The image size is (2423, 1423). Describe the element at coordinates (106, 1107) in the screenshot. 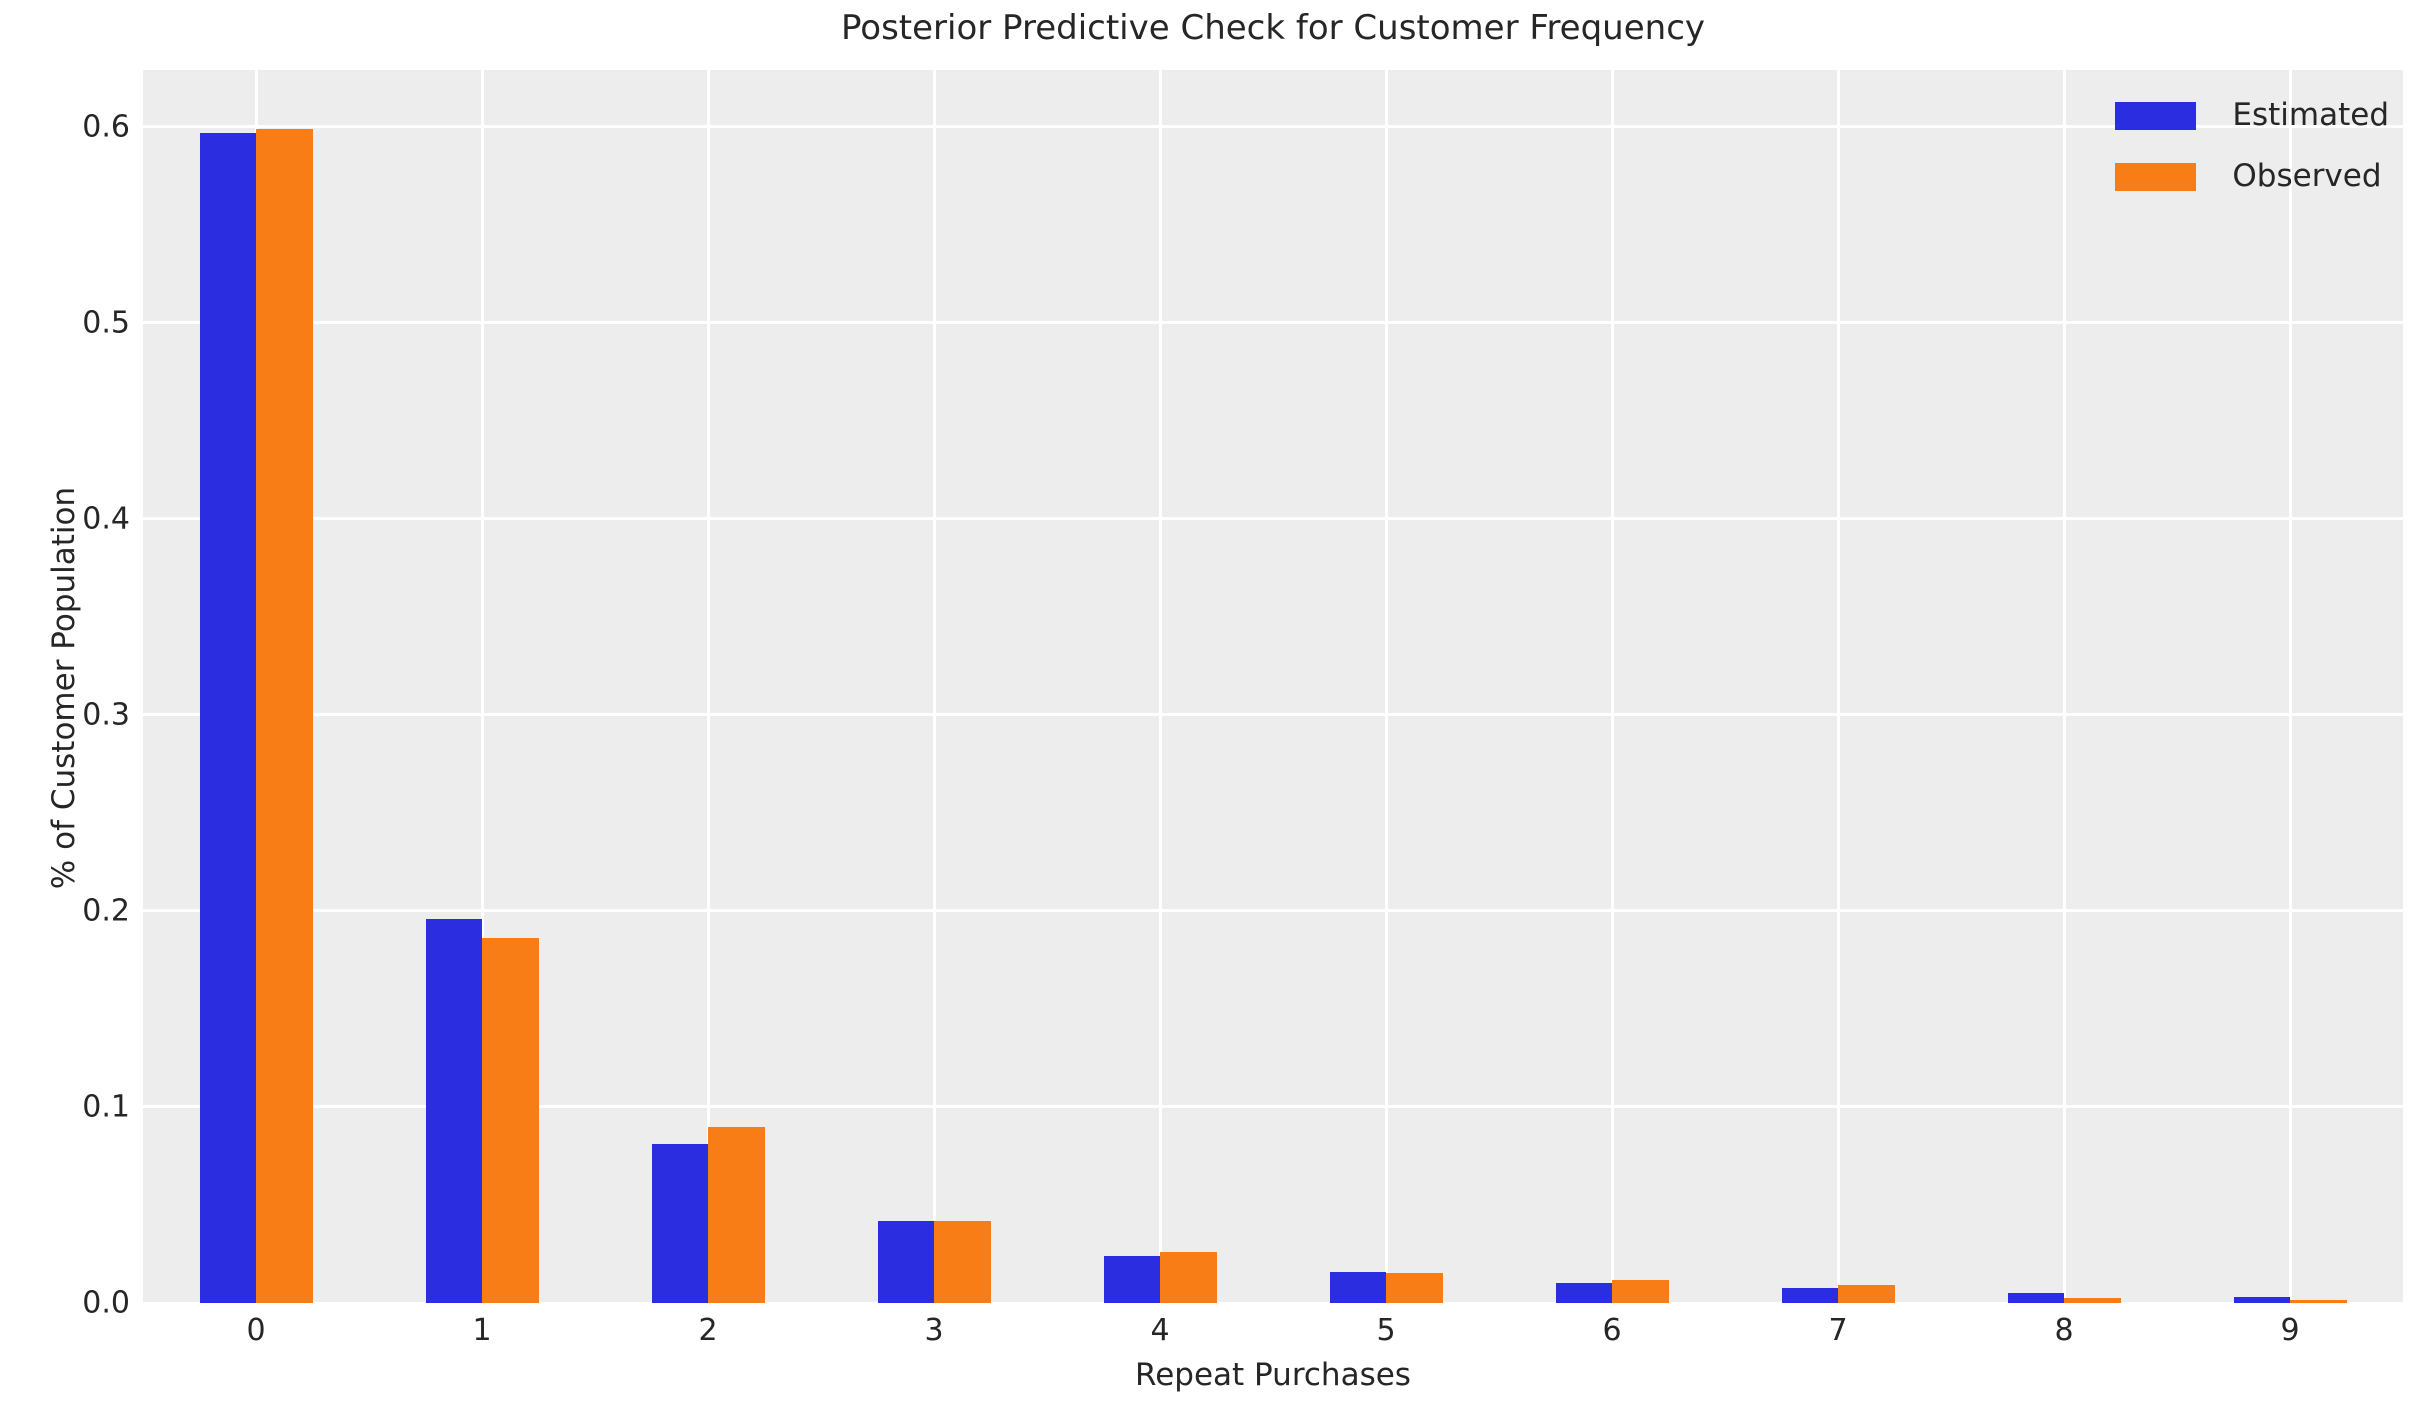

I see `y-tick-label-0.1: 0.1` at that location.